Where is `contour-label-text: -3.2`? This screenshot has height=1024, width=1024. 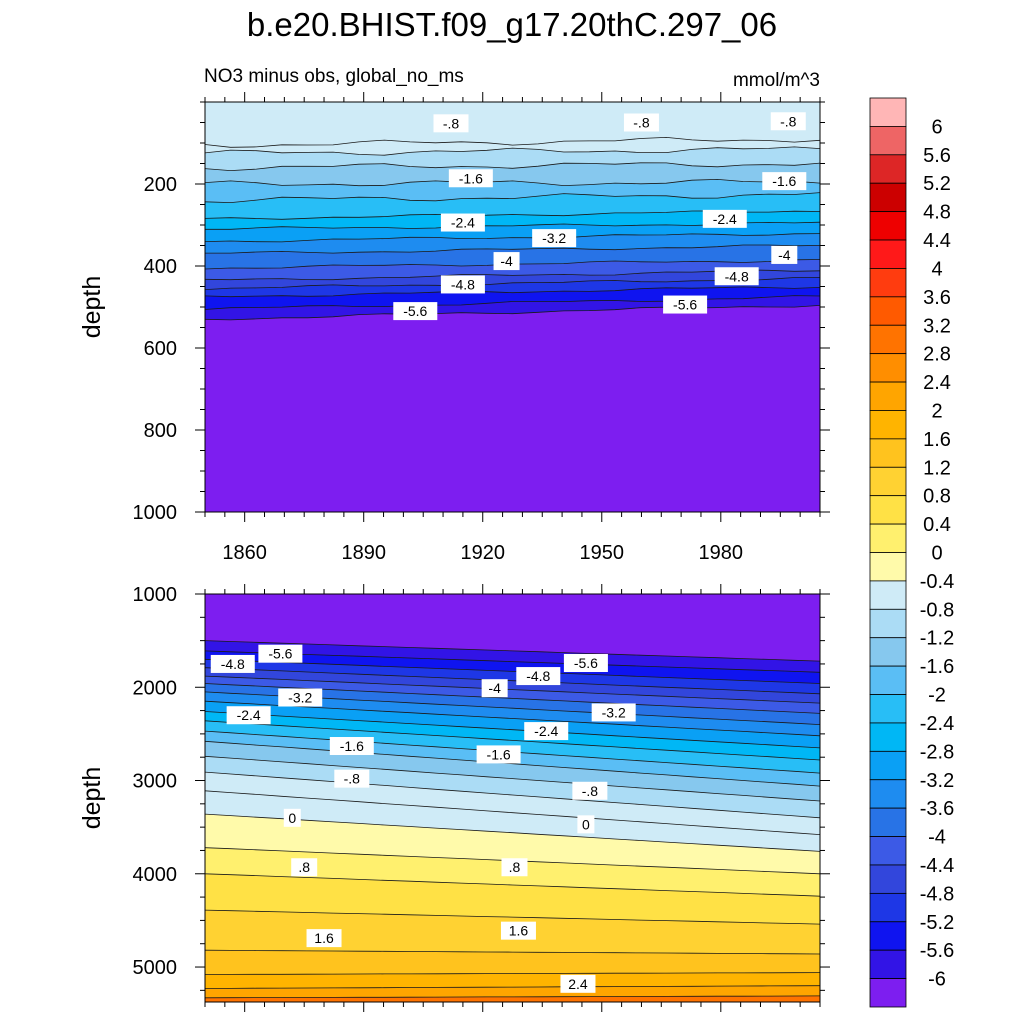 contour-label-text: -3.2 is located at coordinates (300, 698).